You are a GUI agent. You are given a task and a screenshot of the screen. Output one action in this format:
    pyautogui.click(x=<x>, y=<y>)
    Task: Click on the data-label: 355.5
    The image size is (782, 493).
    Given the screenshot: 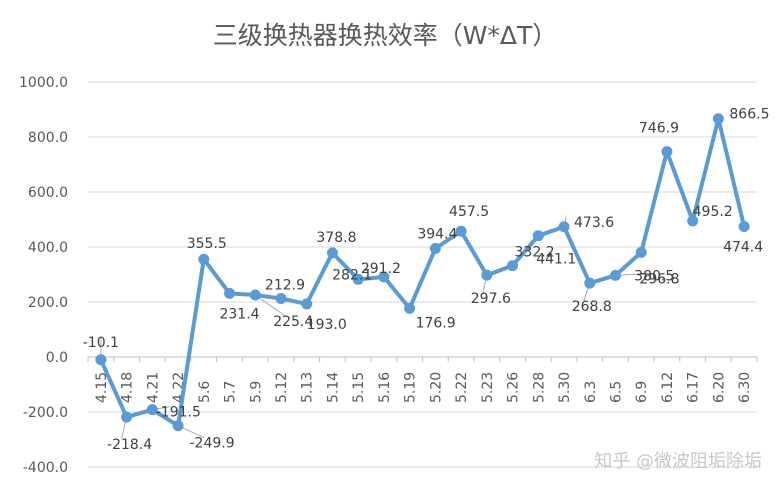 What is the action you would take?
    pyautogui.click(x=207, y=244)
    